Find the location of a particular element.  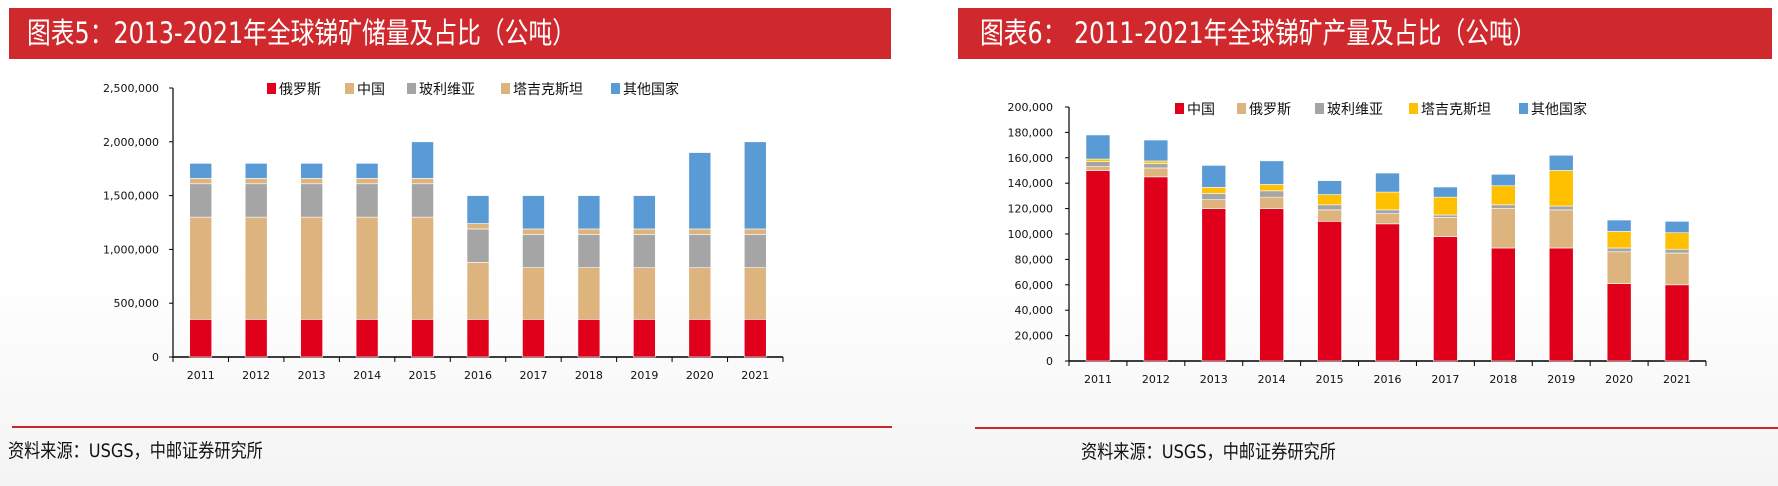

legend-swatch is located at coordinates (1179, 108).